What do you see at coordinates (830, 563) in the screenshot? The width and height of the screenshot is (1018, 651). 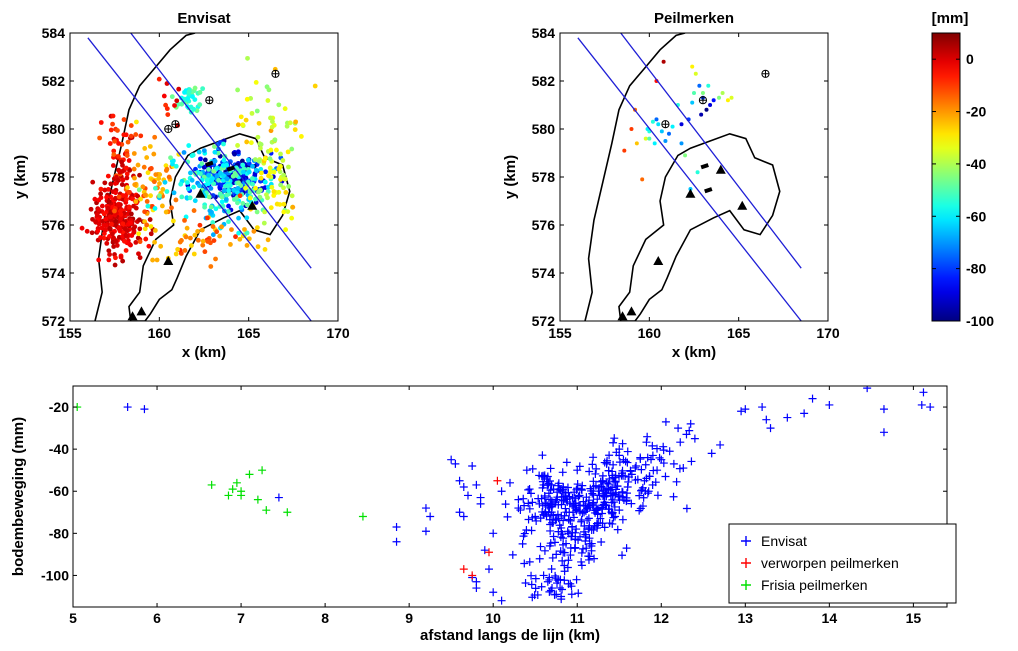 I see `legend-label: verworpen peilmerken` at bounding box center [830, 563].